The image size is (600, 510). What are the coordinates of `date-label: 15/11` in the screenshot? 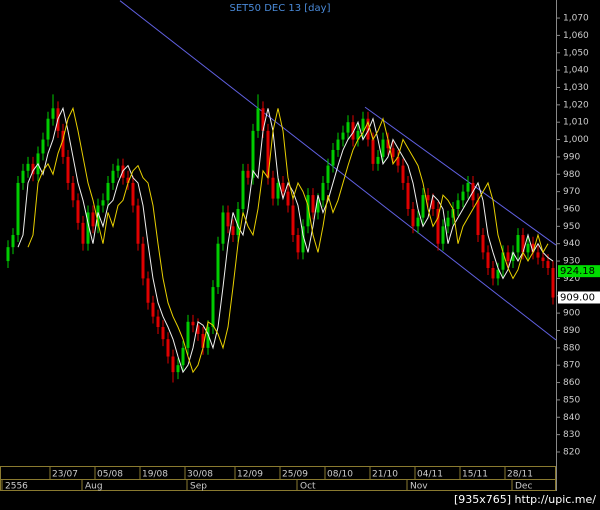 It's located at (475, 475).